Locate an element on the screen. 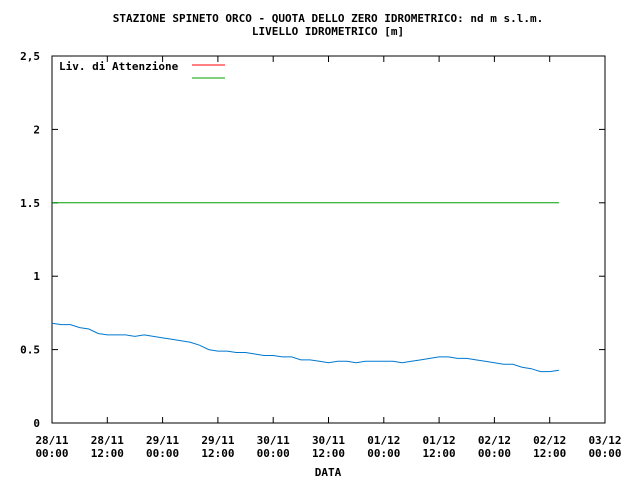 This screenshot has width=640, height=480. legend: Liv. di Attenzione is located at coordinates (142, 69).